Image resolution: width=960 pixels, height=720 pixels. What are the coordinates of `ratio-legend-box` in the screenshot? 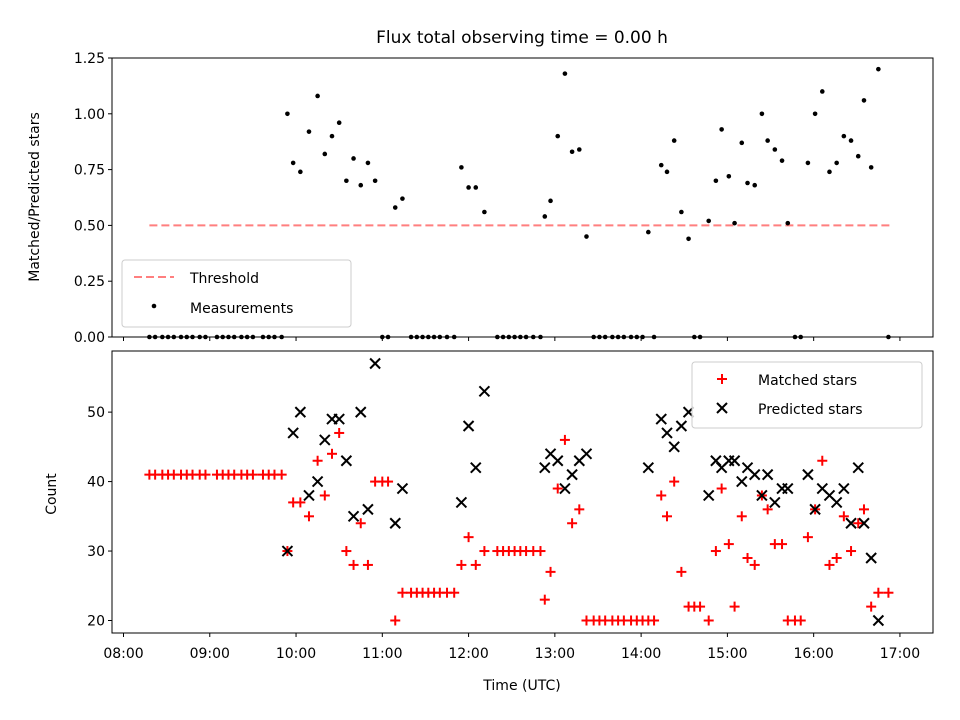 It's located at (236, 293).